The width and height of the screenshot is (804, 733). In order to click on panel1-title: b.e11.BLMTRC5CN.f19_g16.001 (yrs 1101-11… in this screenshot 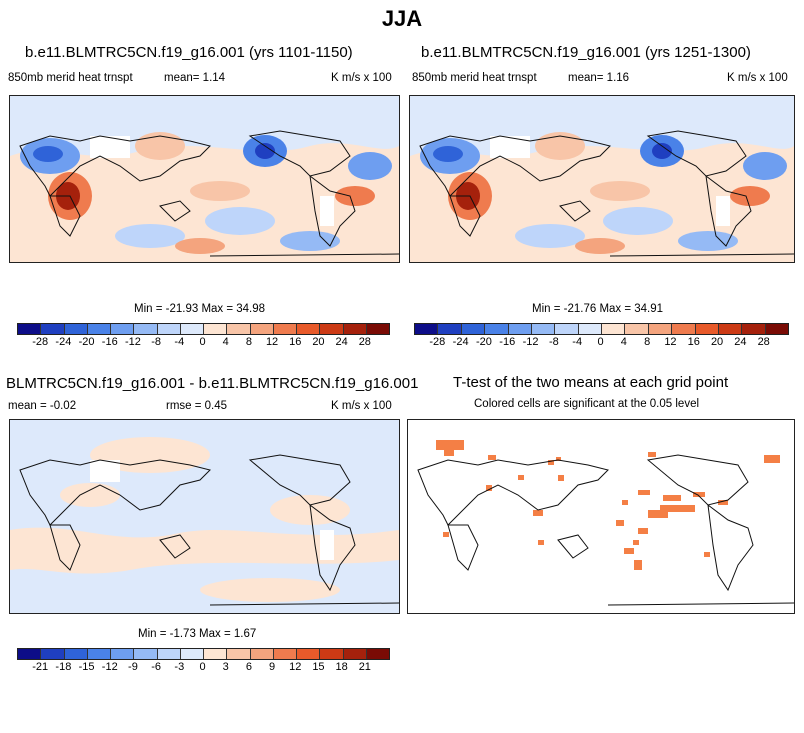, I will do `click(189, 52)`.